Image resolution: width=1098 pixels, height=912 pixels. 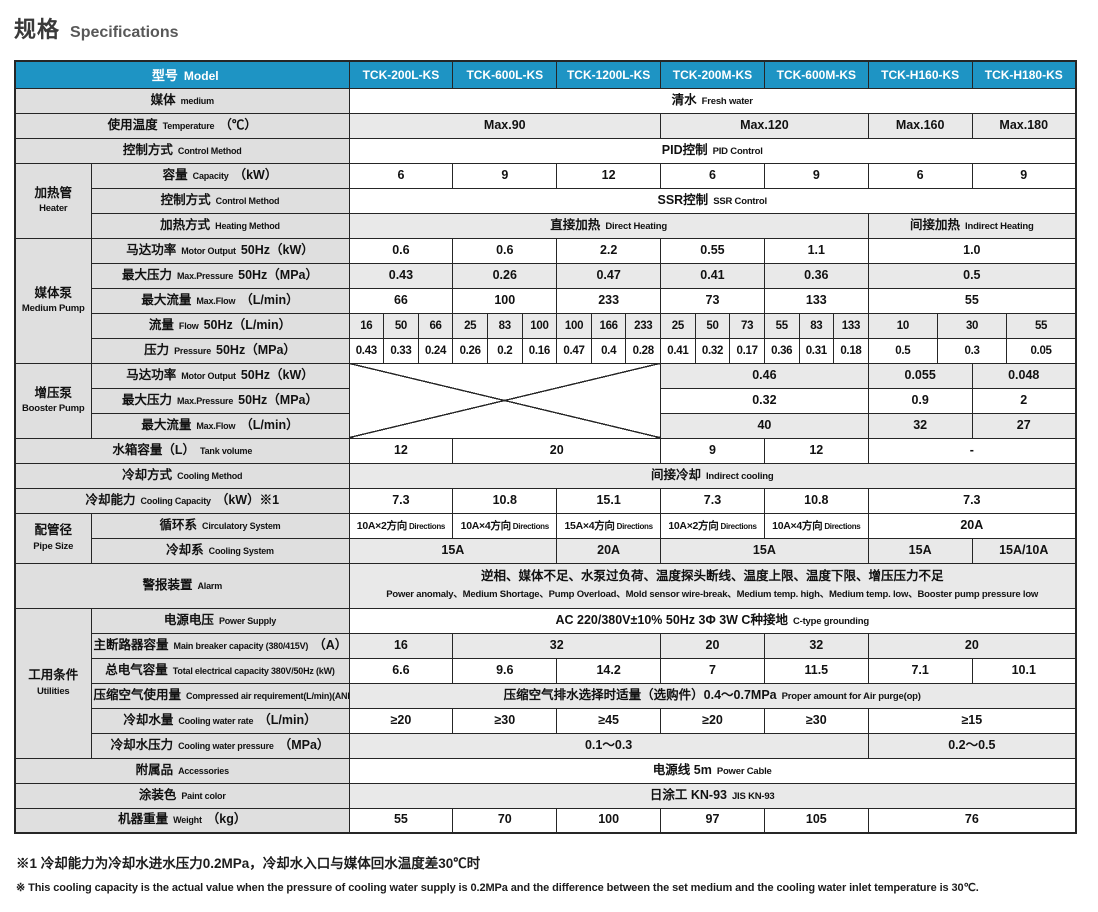 What do you see at coordinates (920, 425) in the screenshot?
I see `value-cell: 32` at bounding box center [920, 425].